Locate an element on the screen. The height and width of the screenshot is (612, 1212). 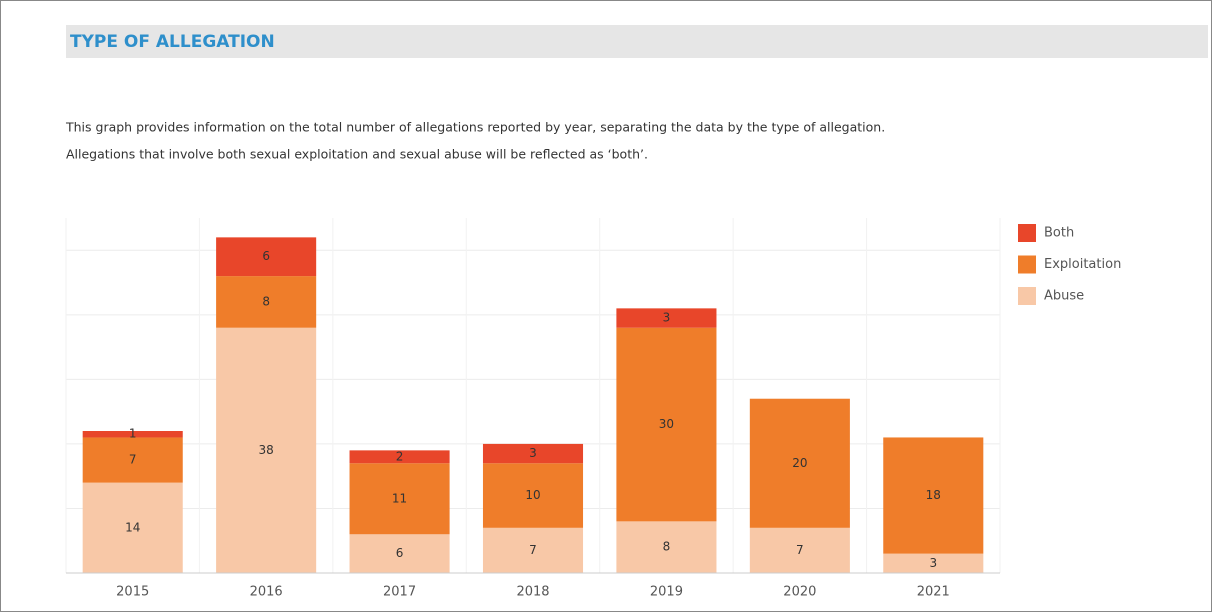
value-label: 20 is located at coordinates (799, 463).